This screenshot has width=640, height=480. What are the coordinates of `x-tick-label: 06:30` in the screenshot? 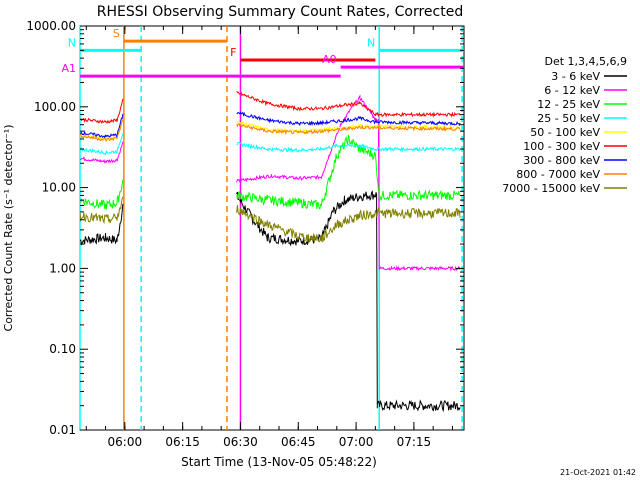 It's located at (240, 442).